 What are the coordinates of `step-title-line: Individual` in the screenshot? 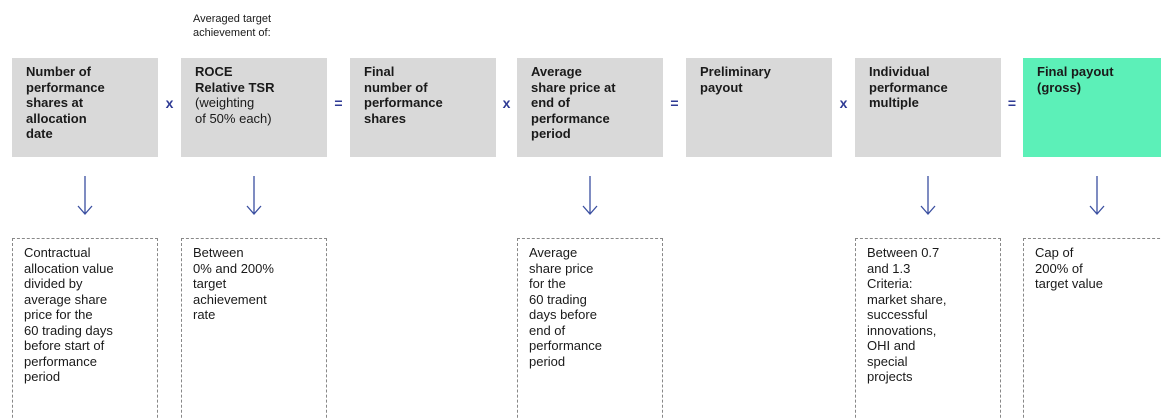 It's located at (899, 71).